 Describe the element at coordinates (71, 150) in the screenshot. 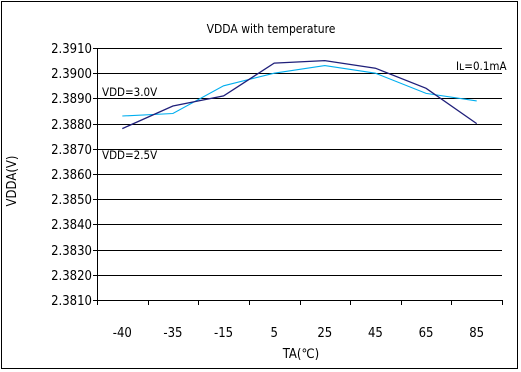

I see `y-tick-label: 2.3870` at that location.